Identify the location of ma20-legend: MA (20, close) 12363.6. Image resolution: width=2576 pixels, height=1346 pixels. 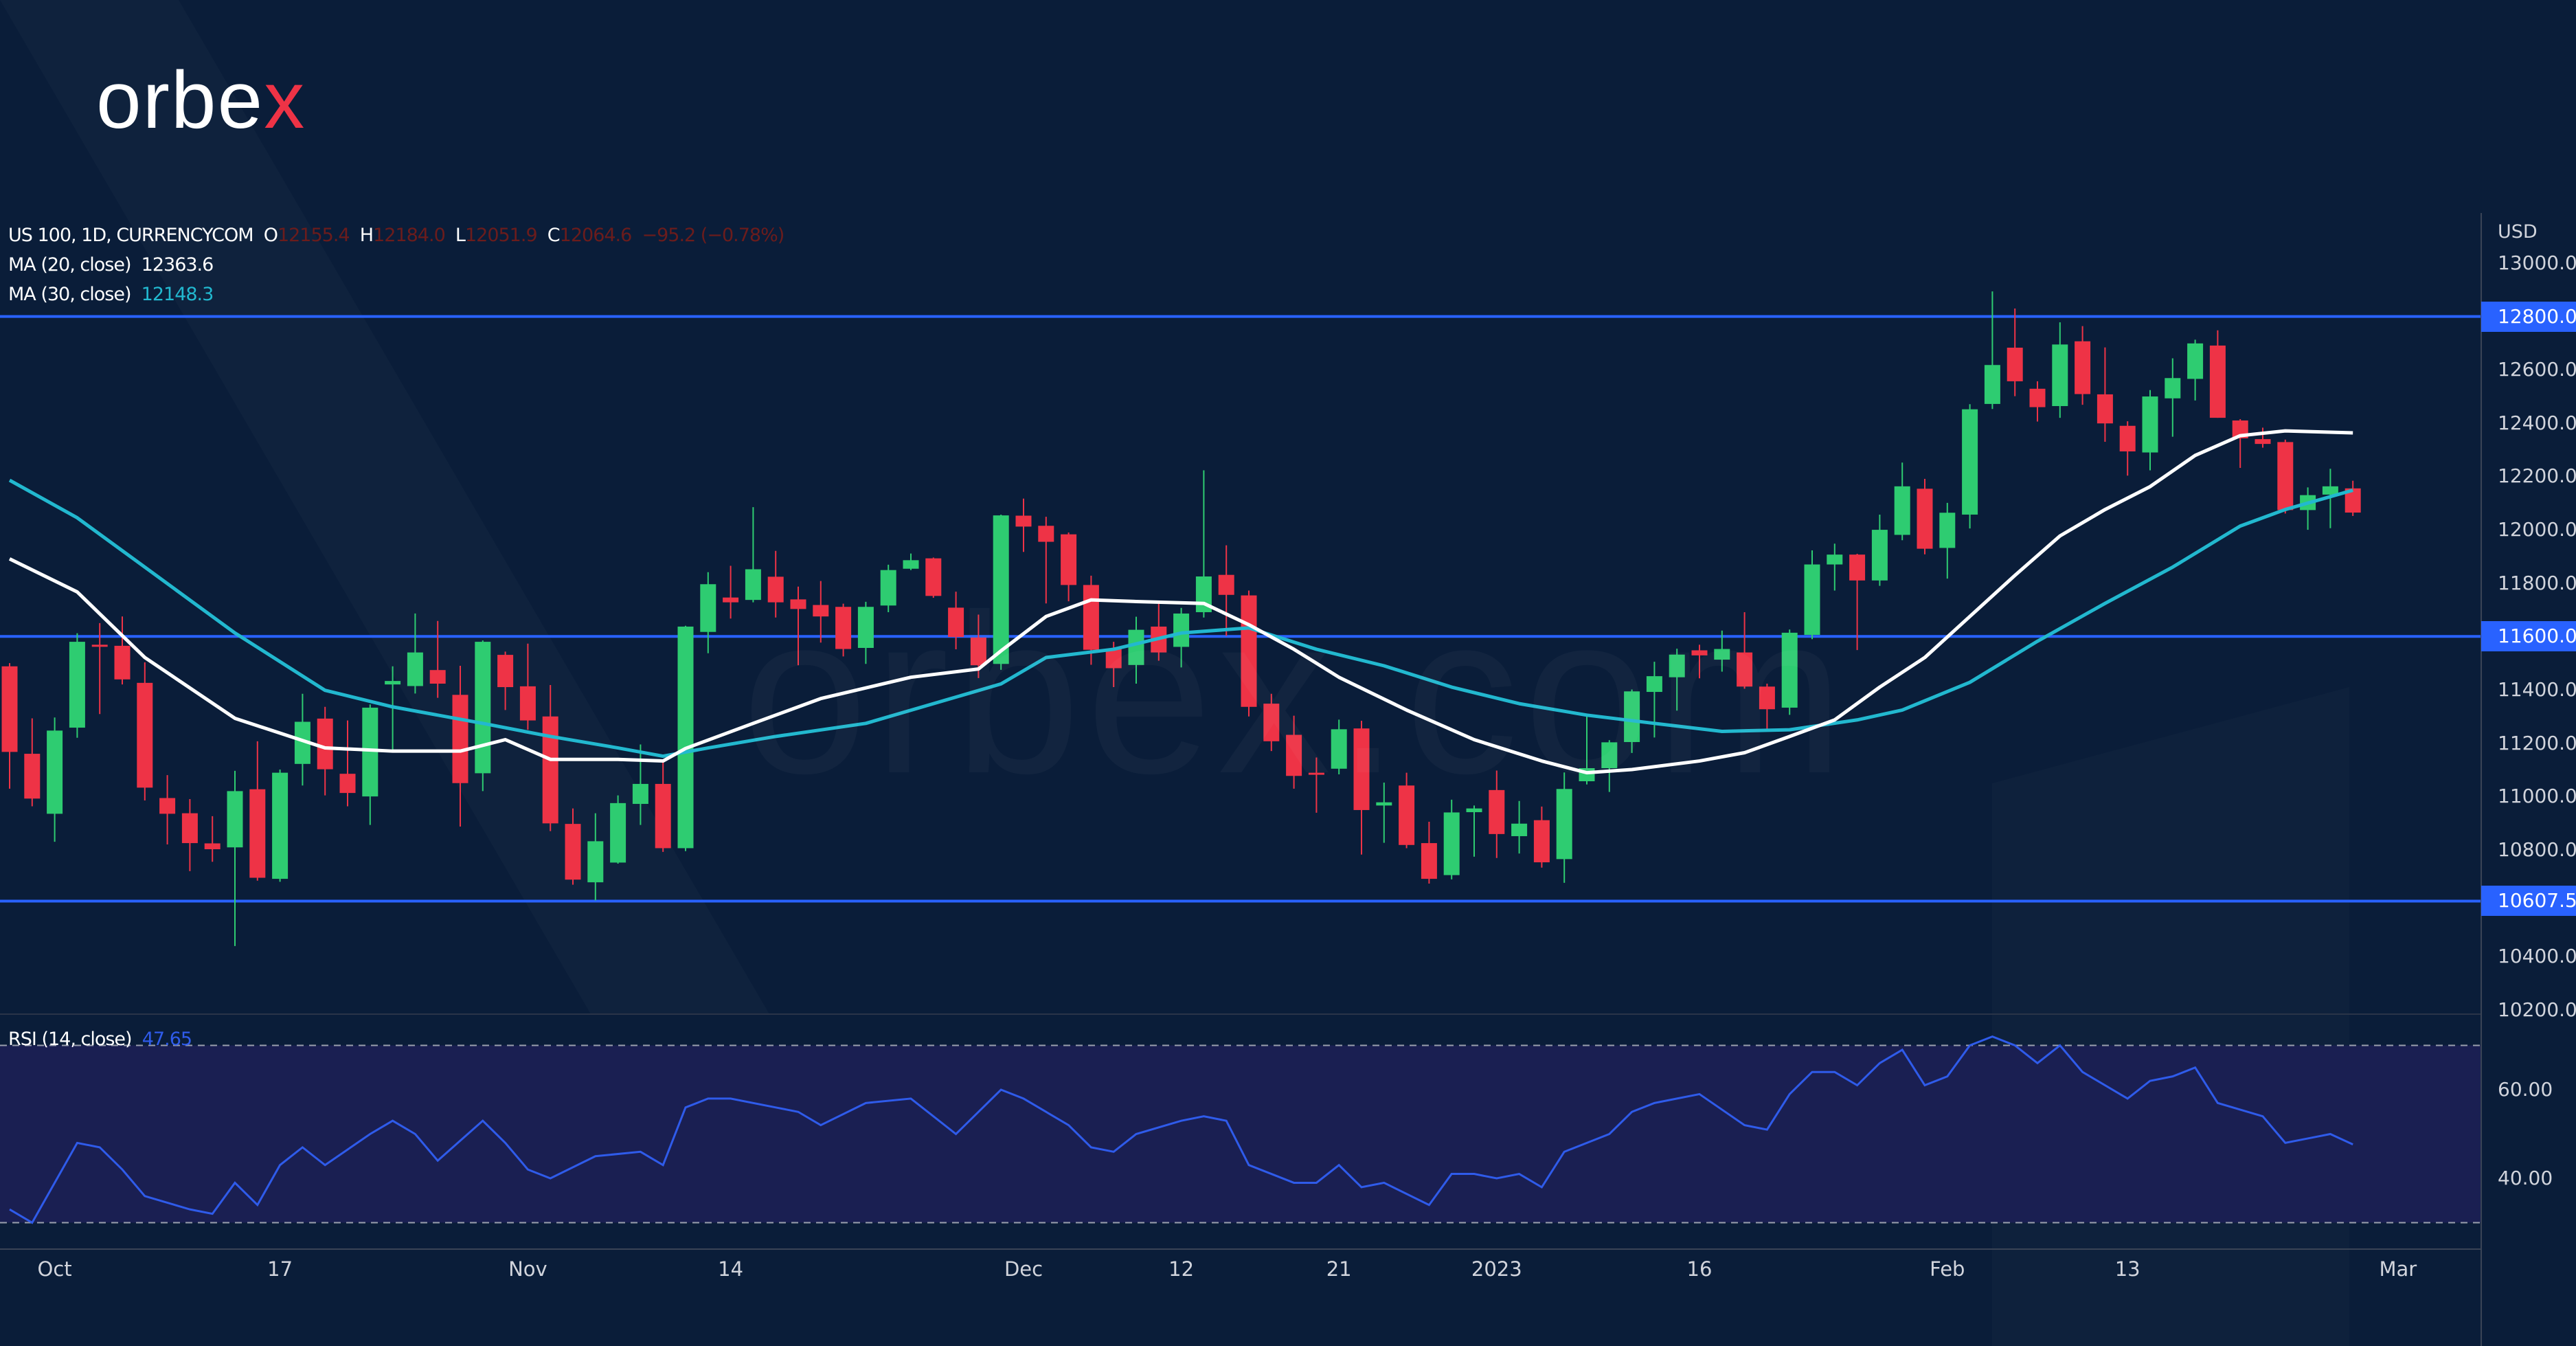
(111, 265).